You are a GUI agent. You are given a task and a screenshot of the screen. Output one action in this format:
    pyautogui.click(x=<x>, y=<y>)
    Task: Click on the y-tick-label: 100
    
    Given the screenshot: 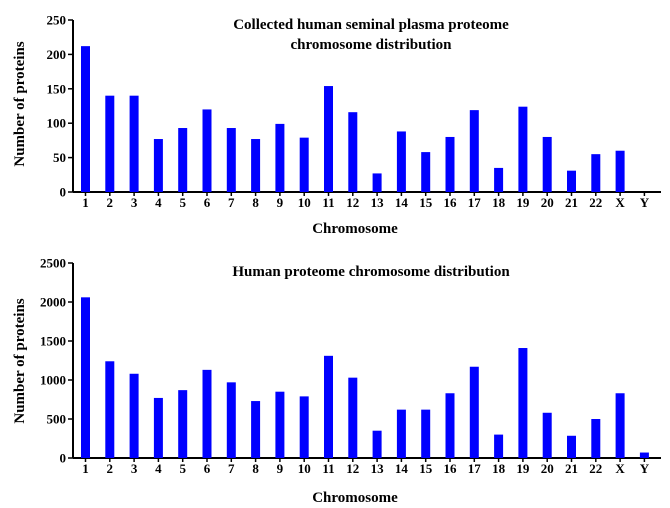 What is the action you would take?
    pyautogui.click(x=57, y=123)
    